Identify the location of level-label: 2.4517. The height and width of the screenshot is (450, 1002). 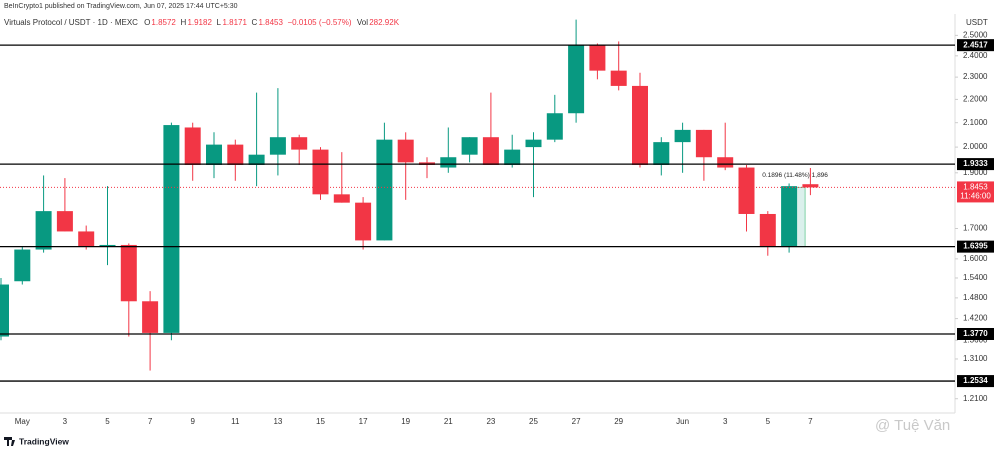
(975, 44).